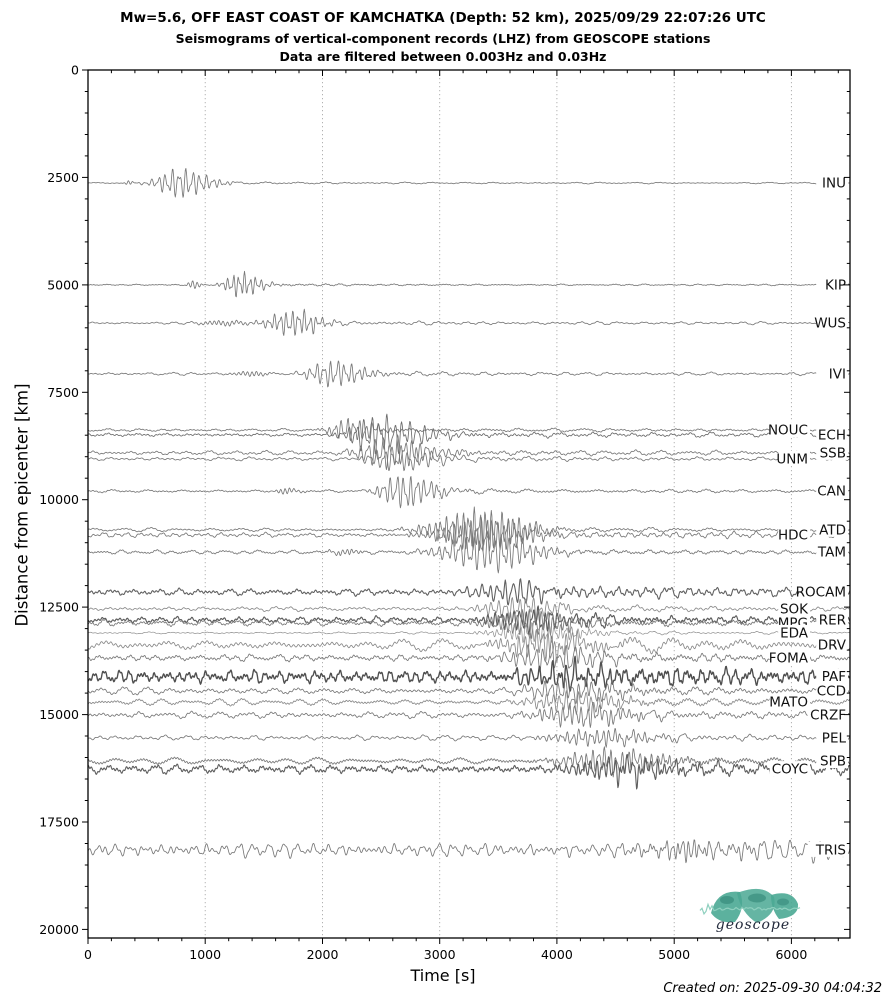 This screenshot has height=1000, width=890. I want to click on y-tick-label: 15000, so click(59, 714).